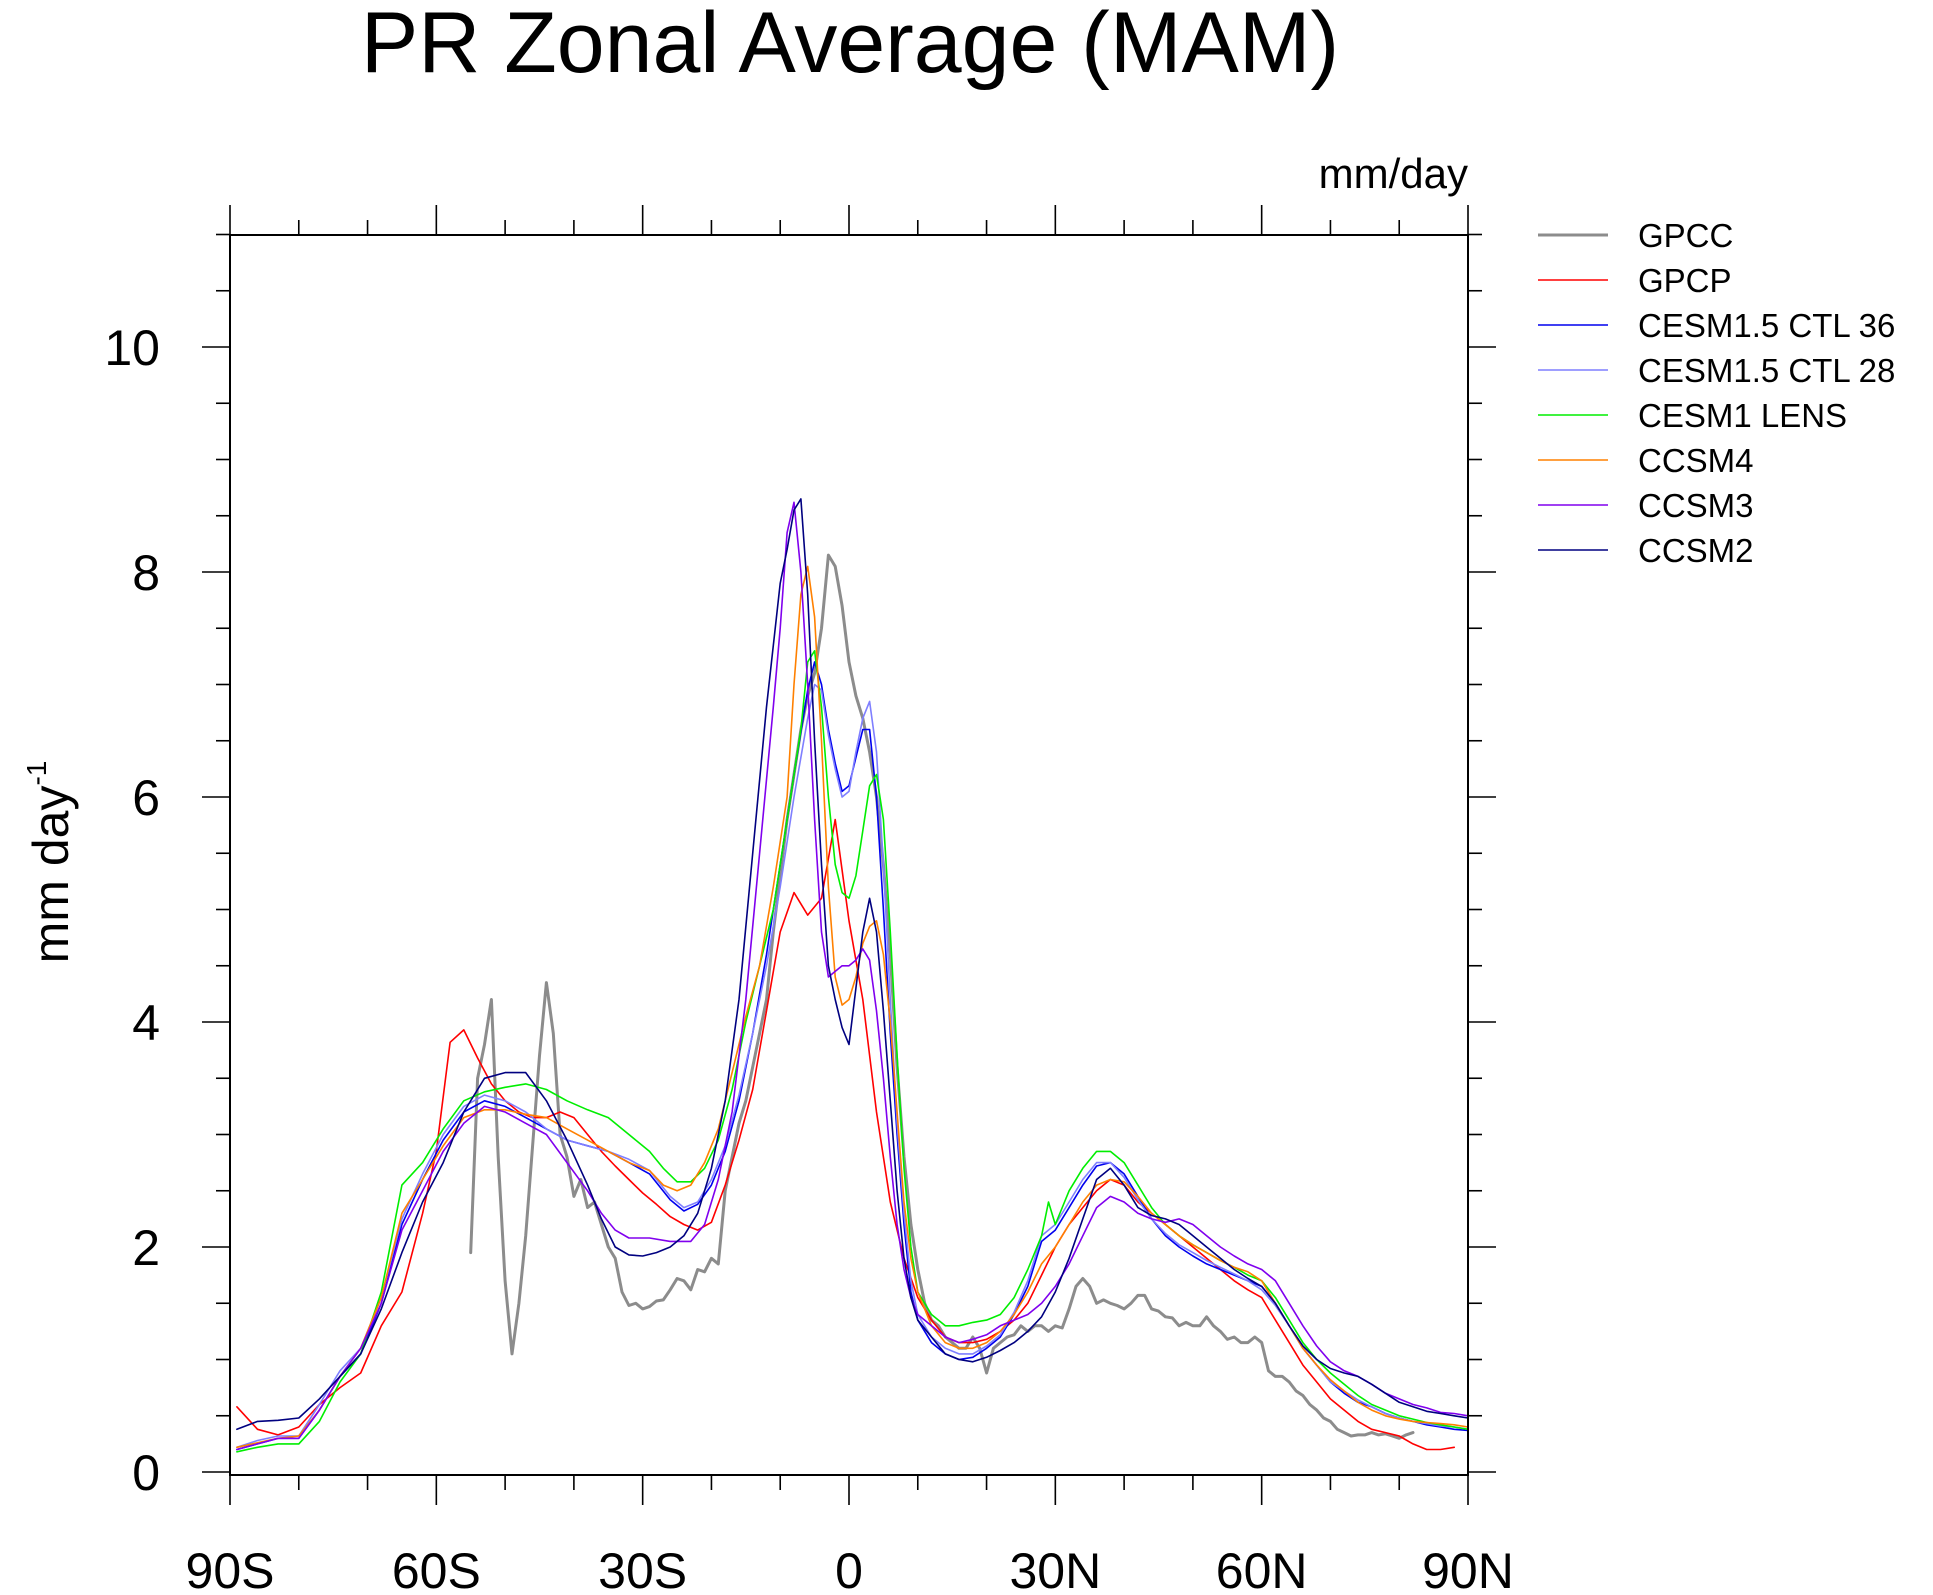 Image resolution: width=1933 pixels, height=1595 pixels. I want to click on units-label: mm/day, so click(1393, 173).